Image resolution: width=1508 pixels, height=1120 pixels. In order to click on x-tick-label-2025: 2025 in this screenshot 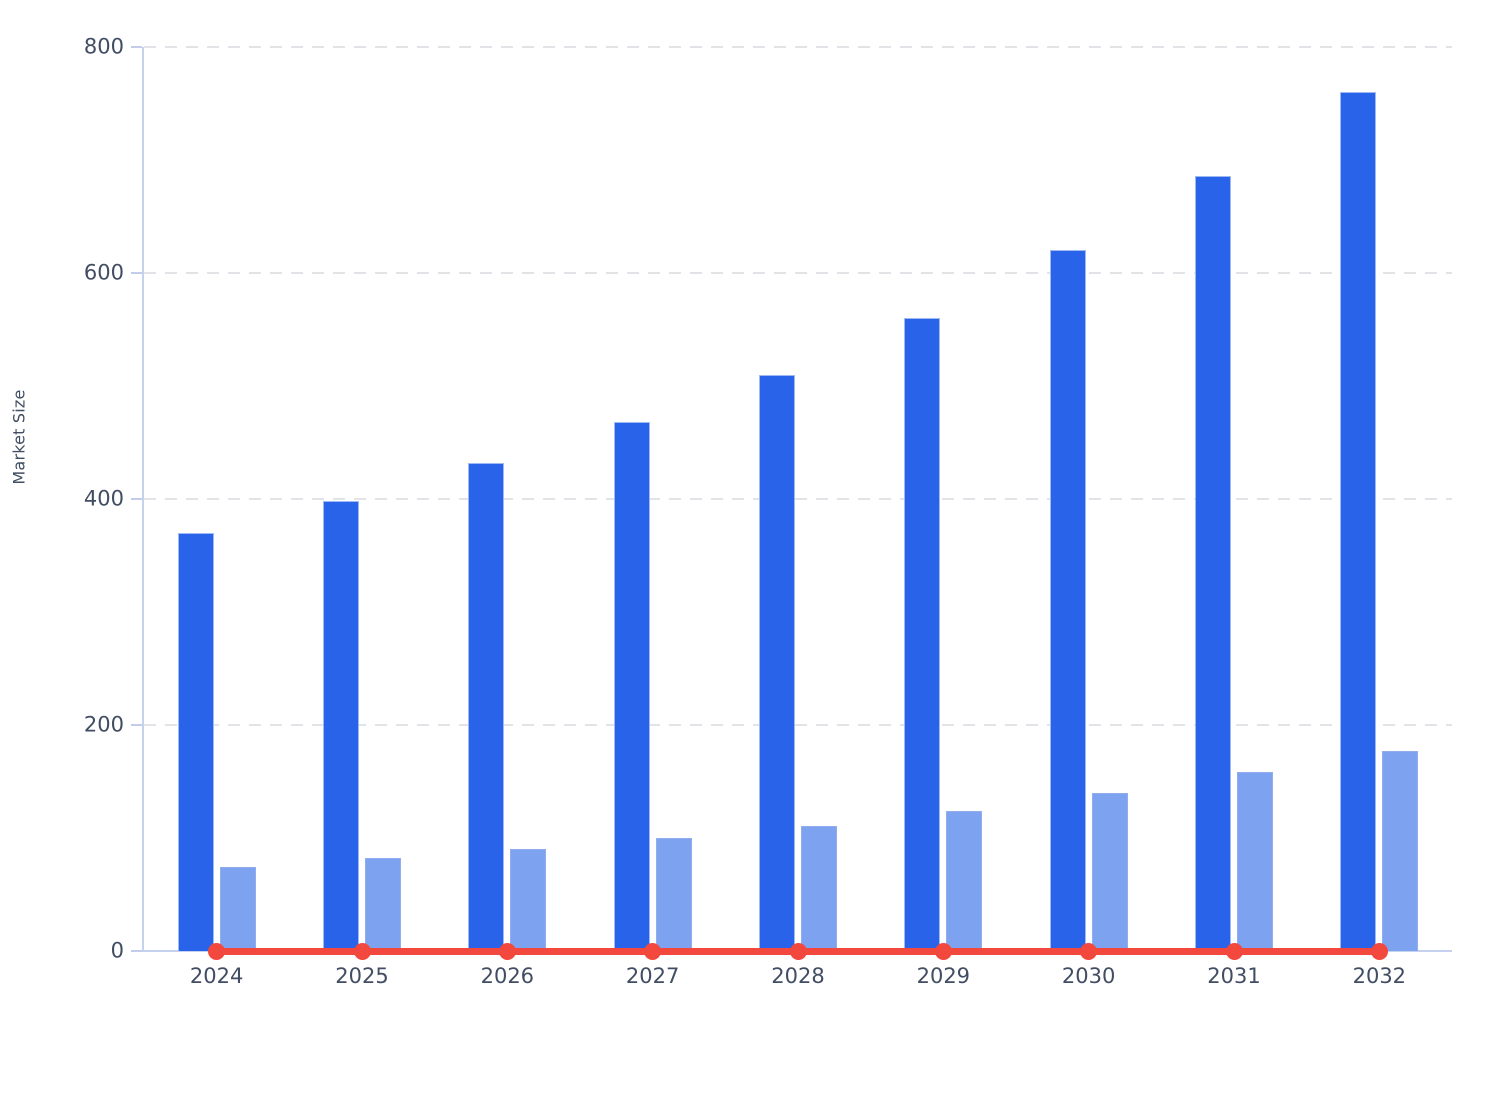, I will do `click(362, 976)`.